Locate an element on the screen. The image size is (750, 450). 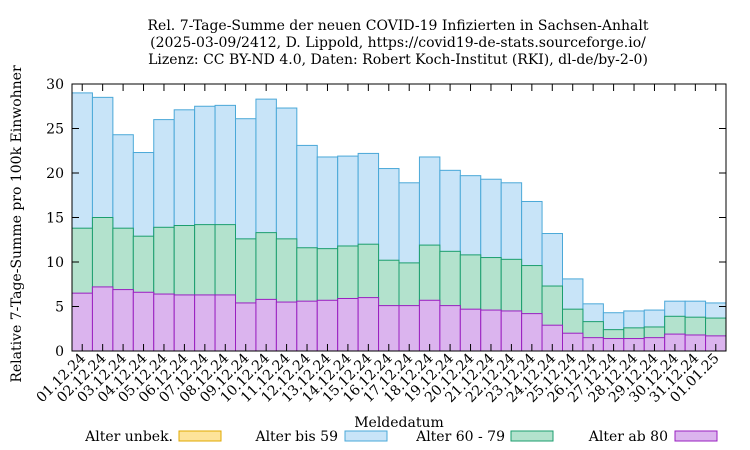
bar-alter-ab-80-08.12.24 is located at coordinates (225, 323).